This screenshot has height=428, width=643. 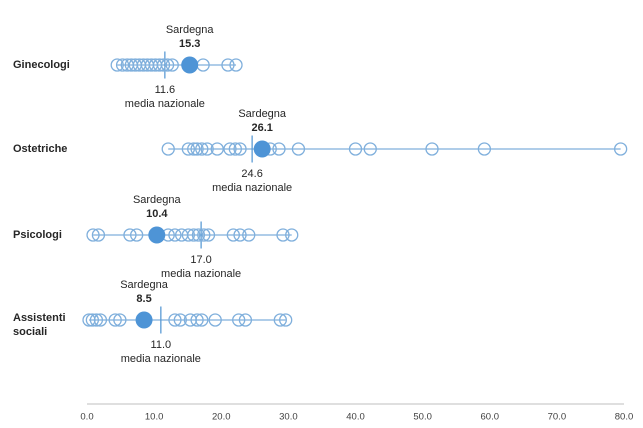 What do you see at coordinates (261, 128) in the screenshot?
I see `sardegna-value: 26.1` at bounding box center [261, 128].